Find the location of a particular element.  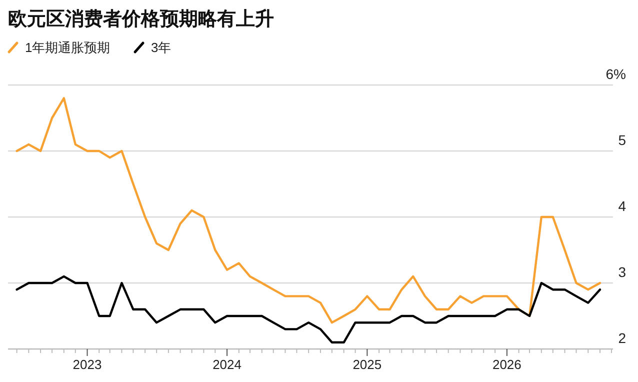

chart-title: 欧元区消费者价格预期略有上升 is located at coordinates (141, 19).